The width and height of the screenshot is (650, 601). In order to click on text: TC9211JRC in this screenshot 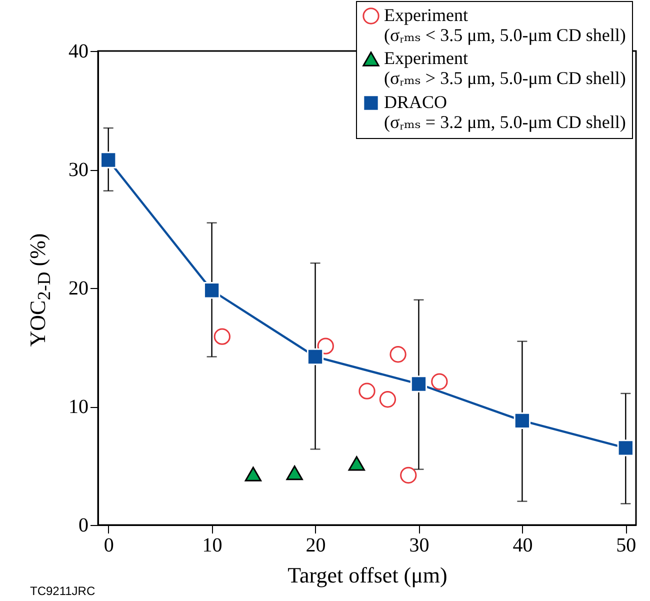, I will do `click(63, 591)`.